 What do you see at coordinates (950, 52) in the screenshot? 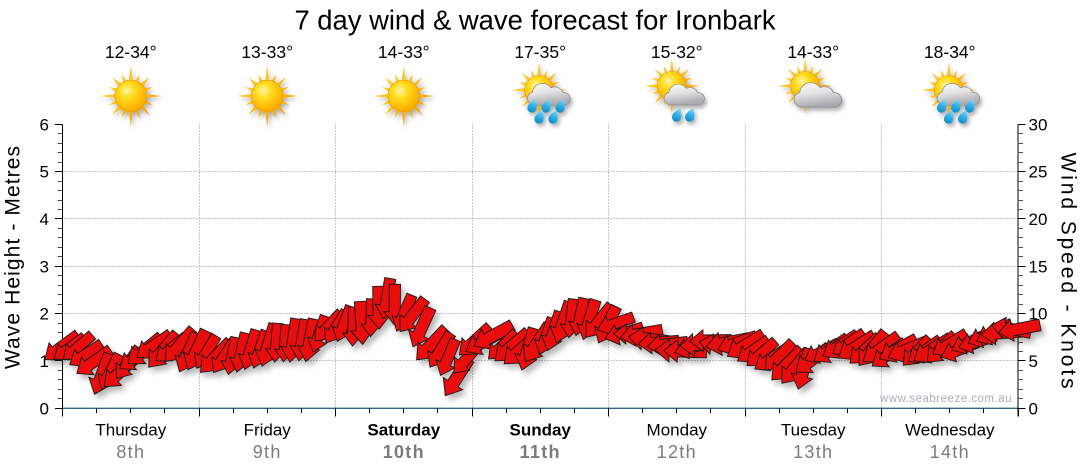
I see `svg-text: 18-34°` at bounding box center [950, 52].